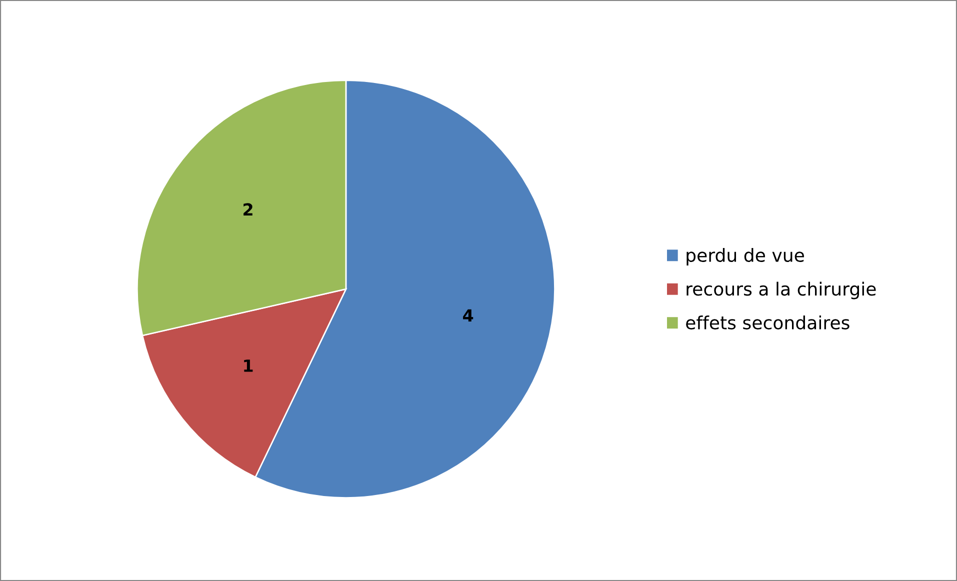 This screenshot has width=957, height=581. I want to click on legend-label: effets secondaires, so click(768, 322).